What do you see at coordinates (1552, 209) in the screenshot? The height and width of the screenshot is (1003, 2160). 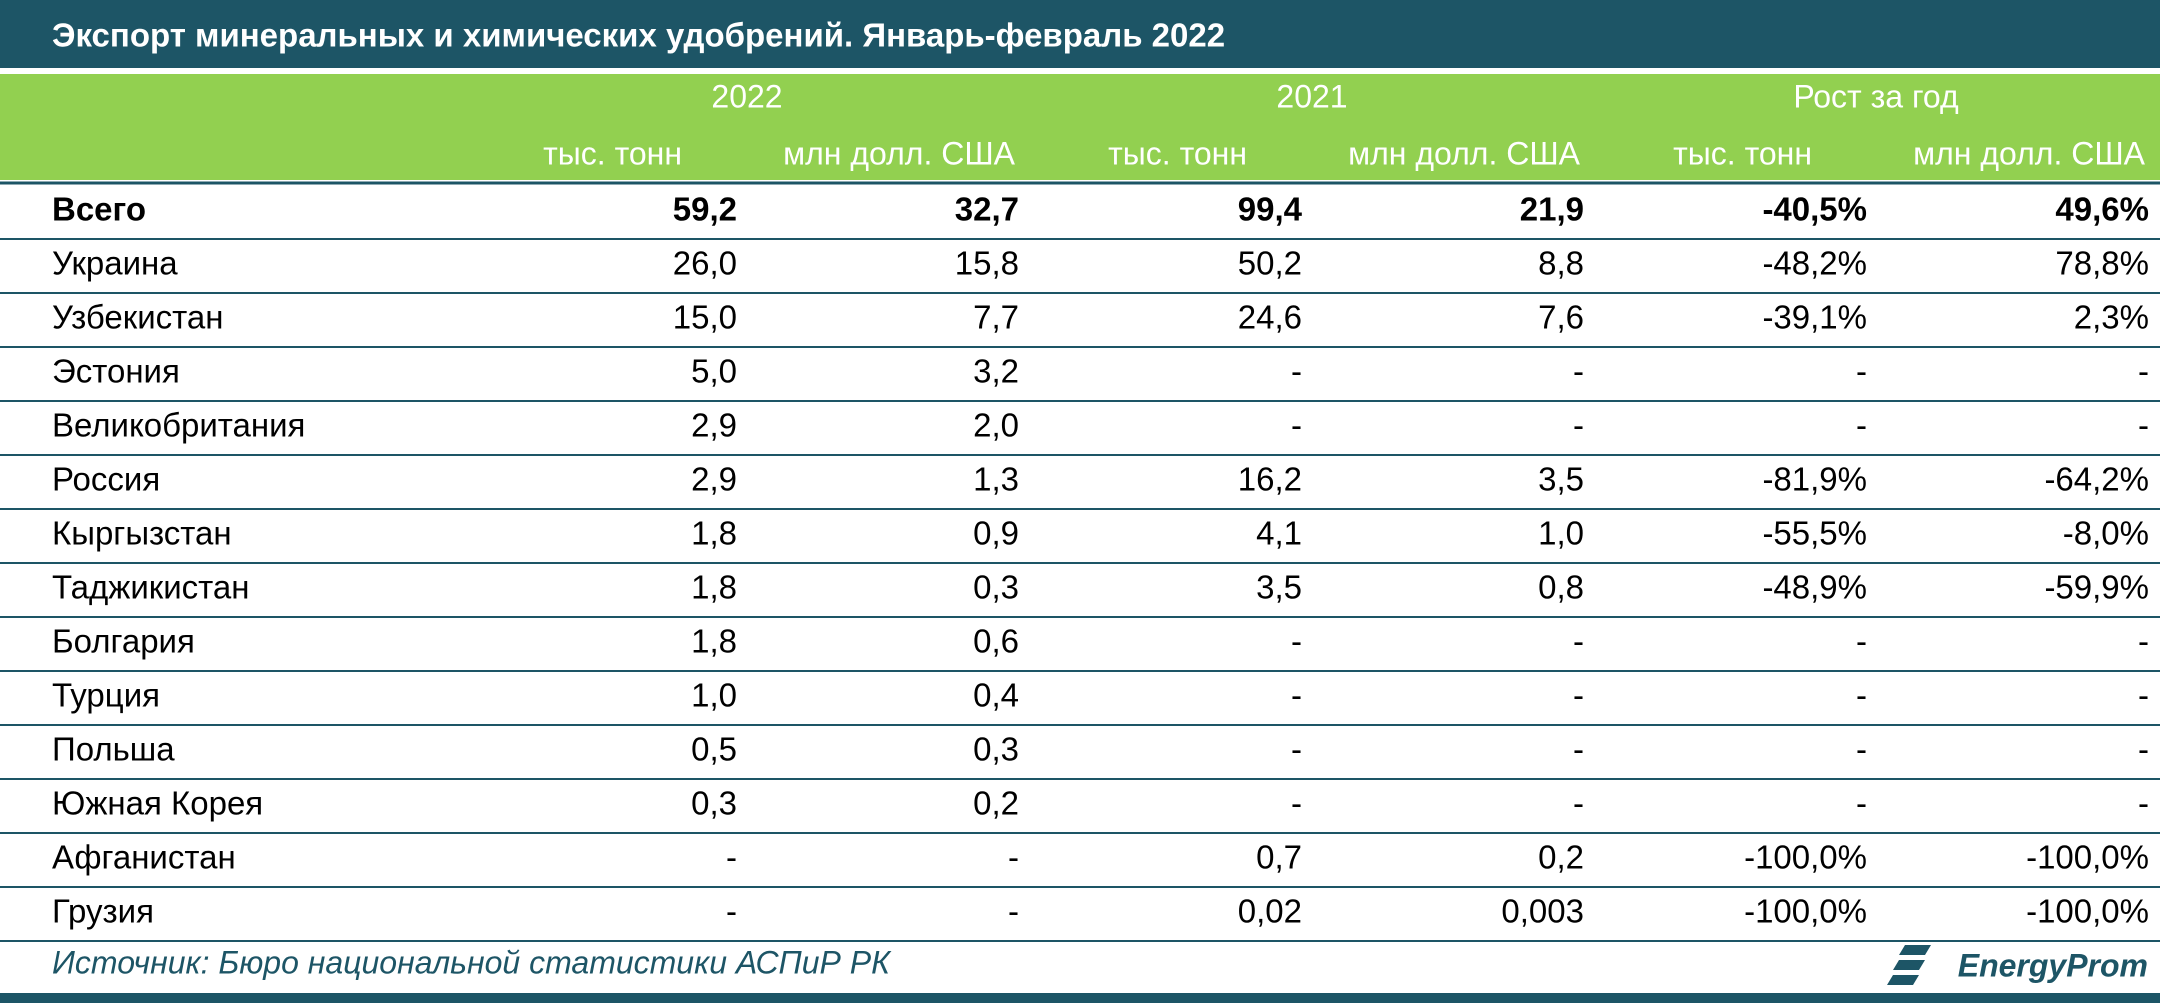 I see `cell: 21,9` at bounding box center [1552, 209].